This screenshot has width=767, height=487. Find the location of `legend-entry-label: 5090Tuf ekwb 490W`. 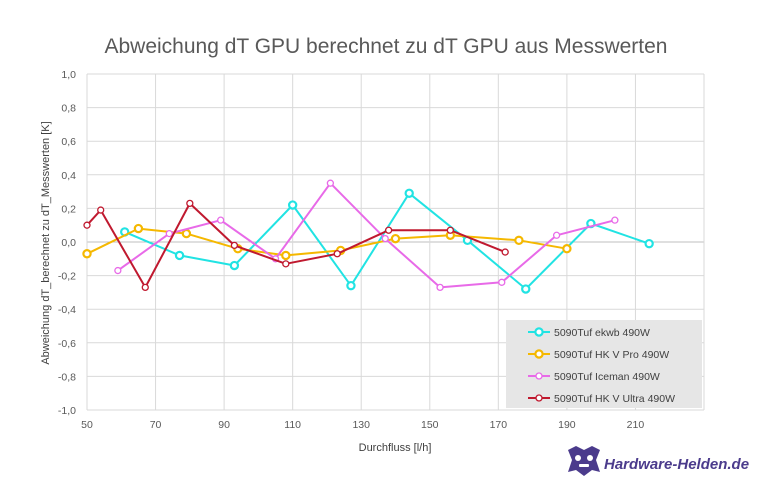

legend-entry-label: 5090Tuf ekwb 490W is located at coordinates (602, 333).